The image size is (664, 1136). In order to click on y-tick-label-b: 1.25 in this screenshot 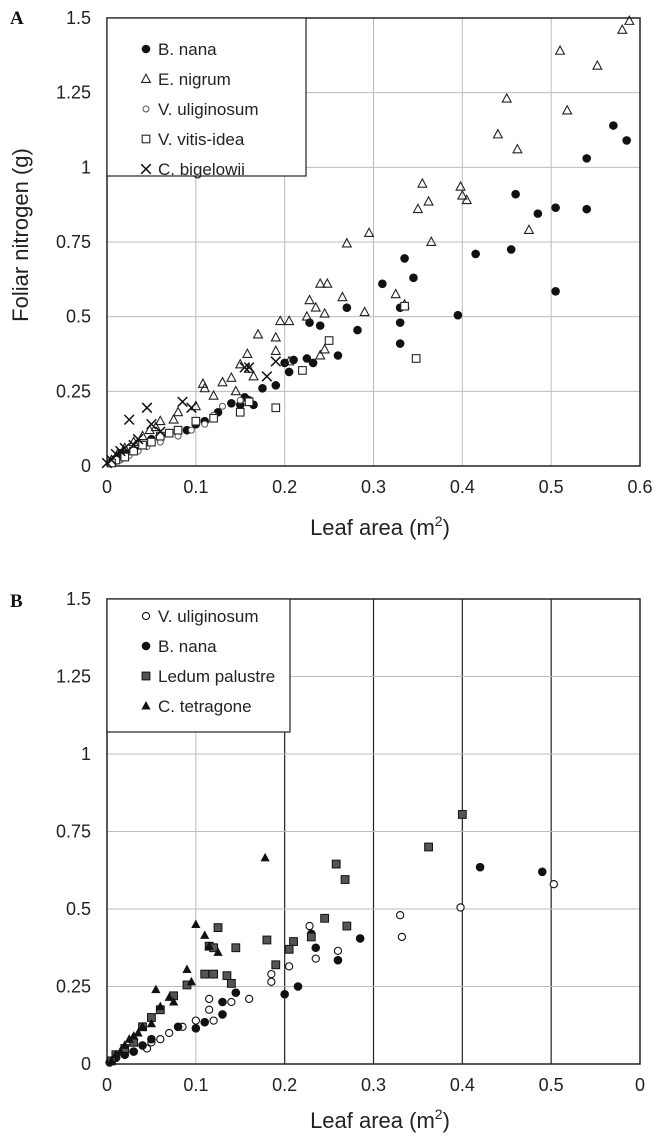, I will do `click(73, 677)`.